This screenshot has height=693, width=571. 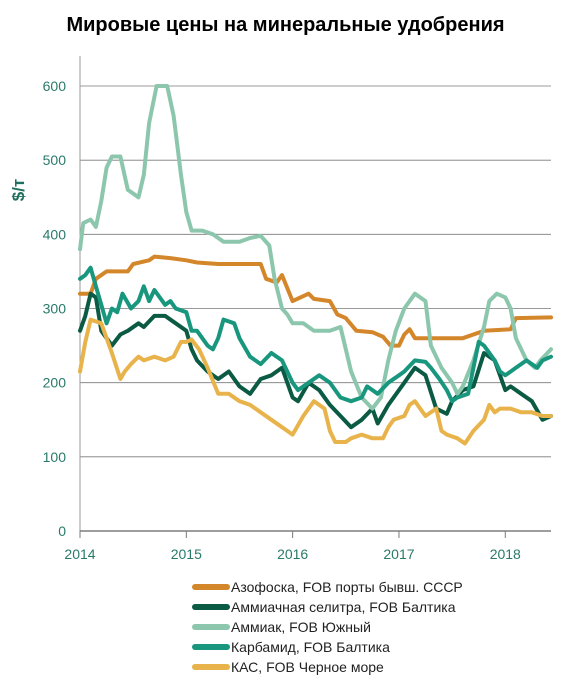 What do you see at coordinates (310, 647) in the screenshot?
I see `legend-label: Карбамид, FOB Балтика` at bounding box center [310, 647].